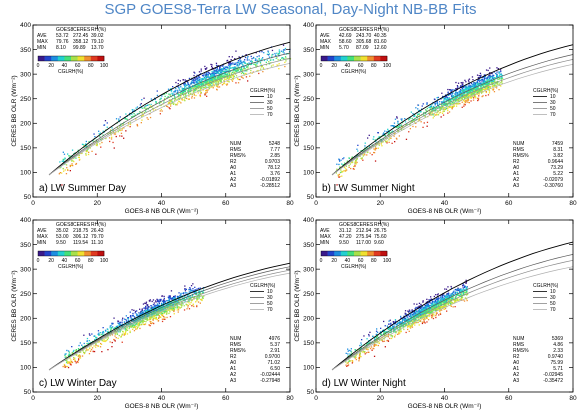 The height and width of the screenshot is (412, 581). What do you see at coordinates (297, 110) in the screenshot?
I see `y-axis-label: CERES BB OLR (Wm⁻²)` at bounding box center [297, 110].